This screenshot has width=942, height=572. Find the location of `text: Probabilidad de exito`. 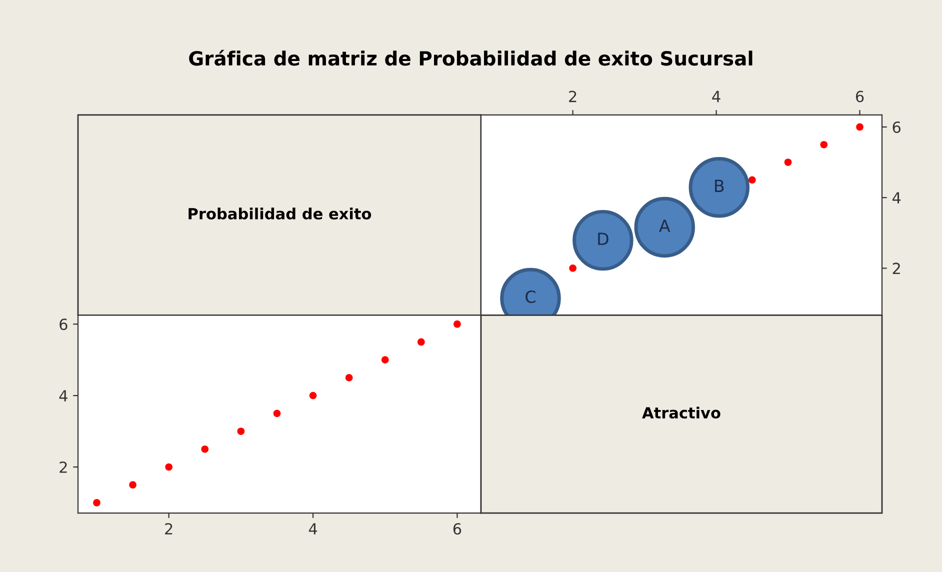

text: Probabilidad de exito is located at coordinates (280, 214).